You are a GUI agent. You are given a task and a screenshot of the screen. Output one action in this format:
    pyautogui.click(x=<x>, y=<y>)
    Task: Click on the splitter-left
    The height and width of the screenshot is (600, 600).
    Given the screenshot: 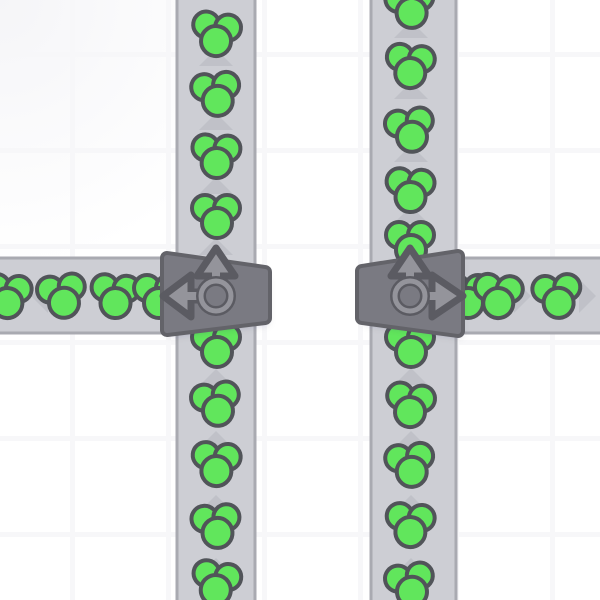 What is the action you would take?
    pyautogui.click(x=215, y=290)
    